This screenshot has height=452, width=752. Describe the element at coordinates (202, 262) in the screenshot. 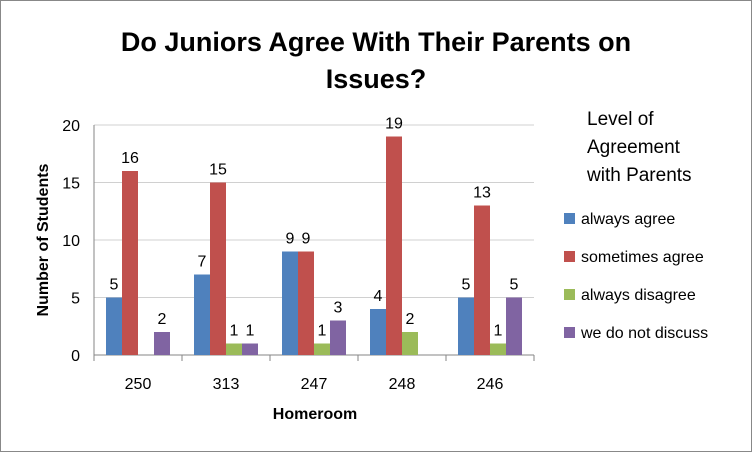

I see `data-label: 7` at that location.